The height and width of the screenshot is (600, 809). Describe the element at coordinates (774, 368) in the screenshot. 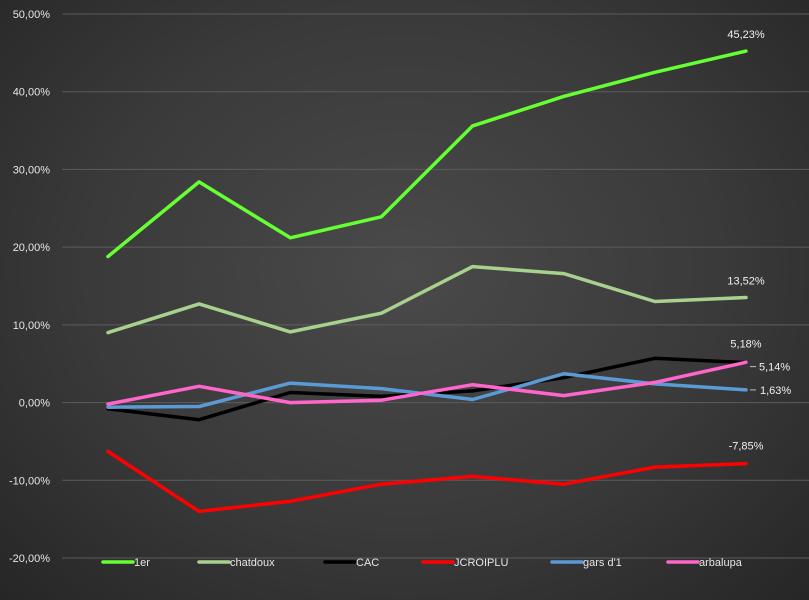

I see `data-label-2: 5,14%` at that location.